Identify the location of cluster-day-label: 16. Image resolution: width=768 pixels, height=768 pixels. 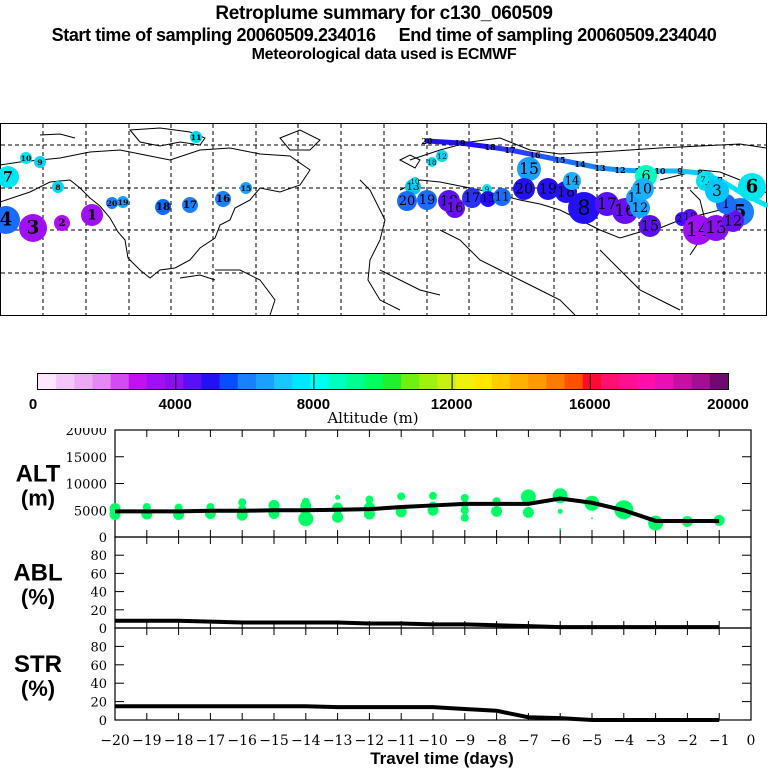
(223, 199).